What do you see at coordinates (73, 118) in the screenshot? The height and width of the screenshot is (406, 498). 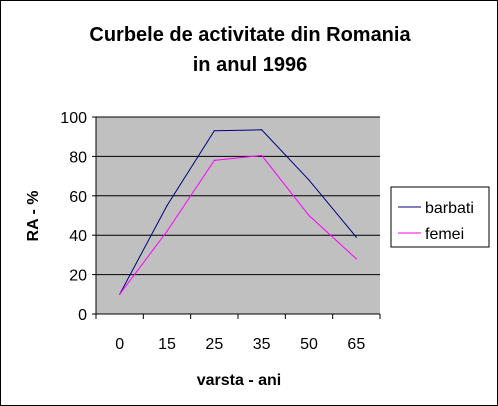 I see `y-tick-label: 100` at bounding box center [73, 118].